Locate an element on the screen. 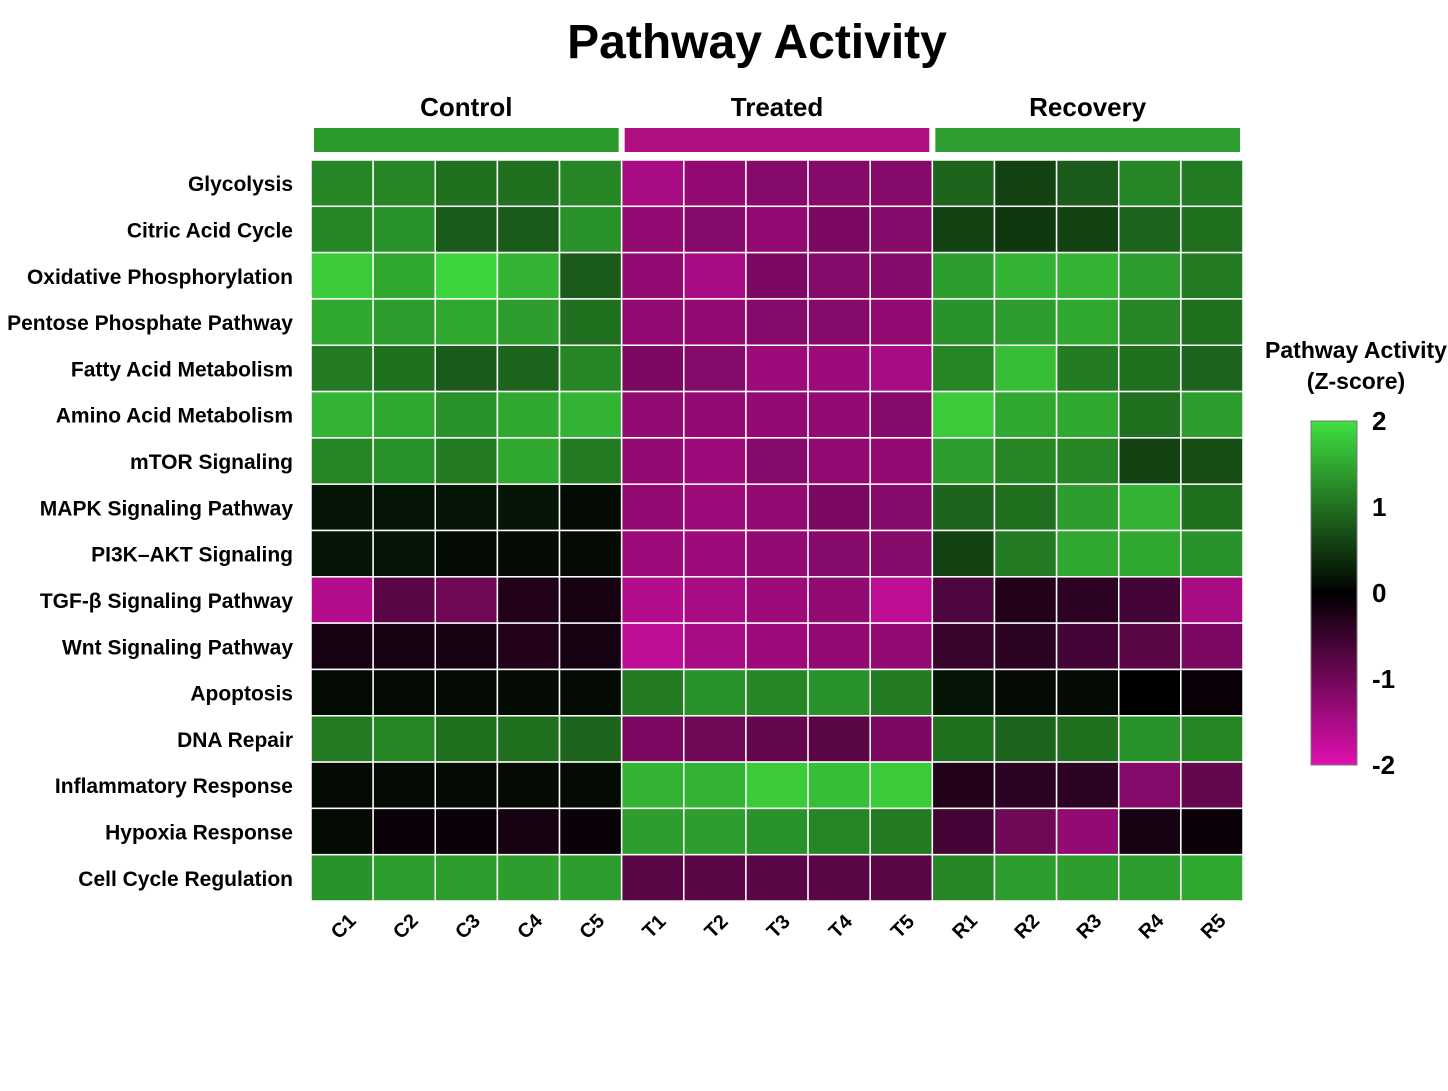  column-label: C5 is located at coordinates (593, 927).